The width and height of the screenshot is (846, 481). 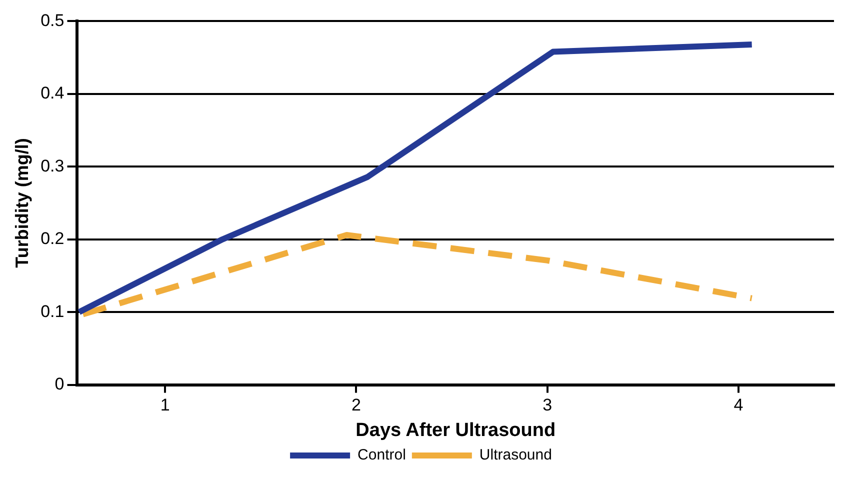 I want to click on y-tick-label: 0.3, so click(x=52, y=166).